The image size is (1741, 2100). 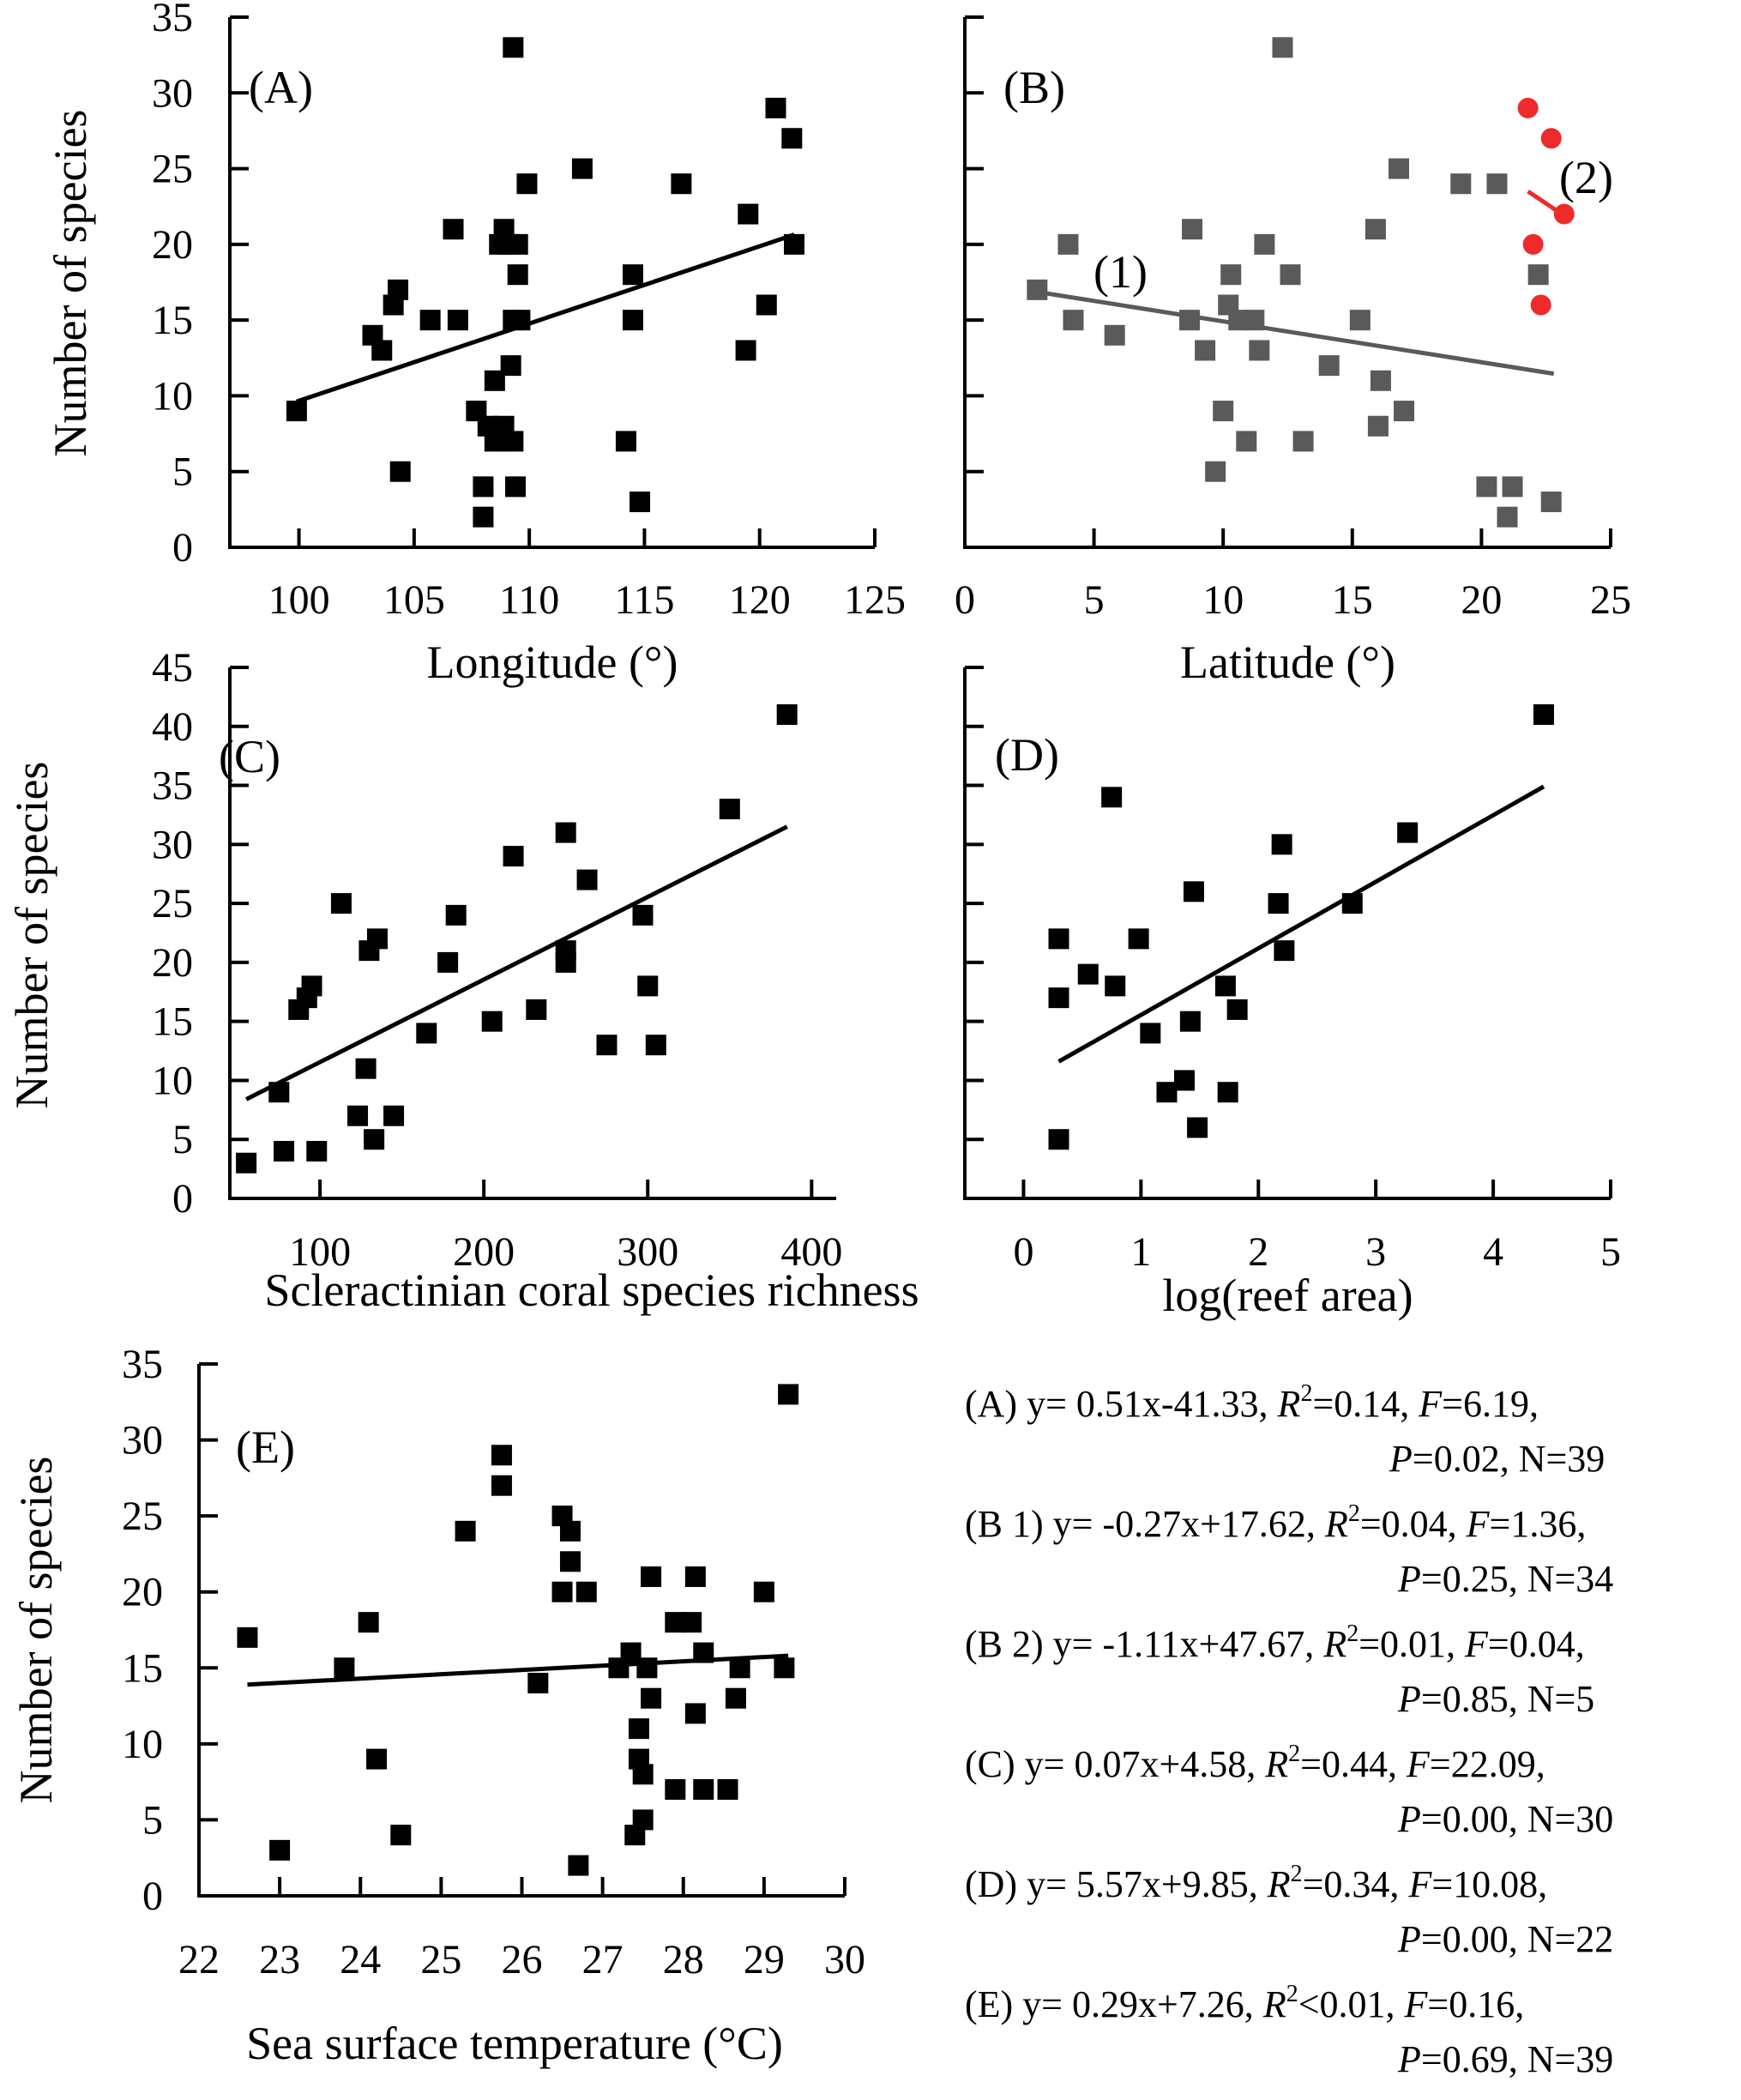 I want to click on x-tick-label: 27, so click(x=603, y=1959).